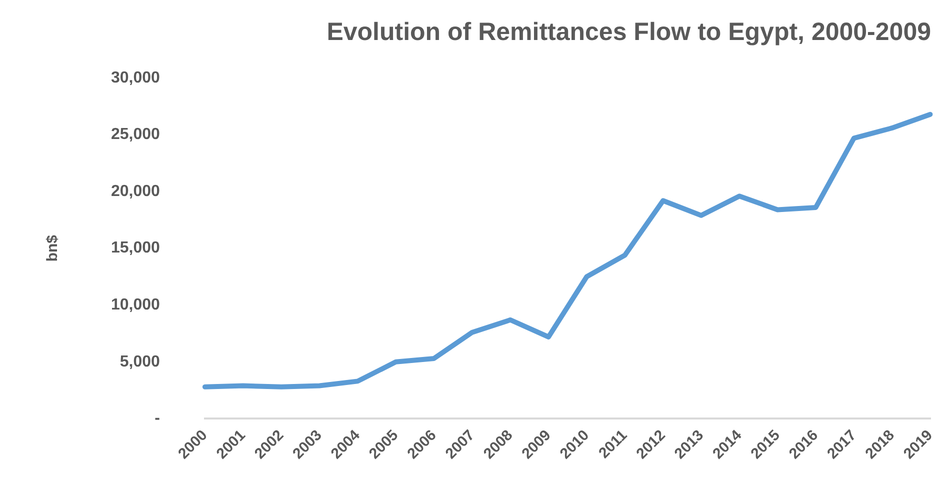  What do you see at coordinates (140, 361) in the screenshot?
I see `y-tick-label: 5,000` at bounding box center [140, 361].